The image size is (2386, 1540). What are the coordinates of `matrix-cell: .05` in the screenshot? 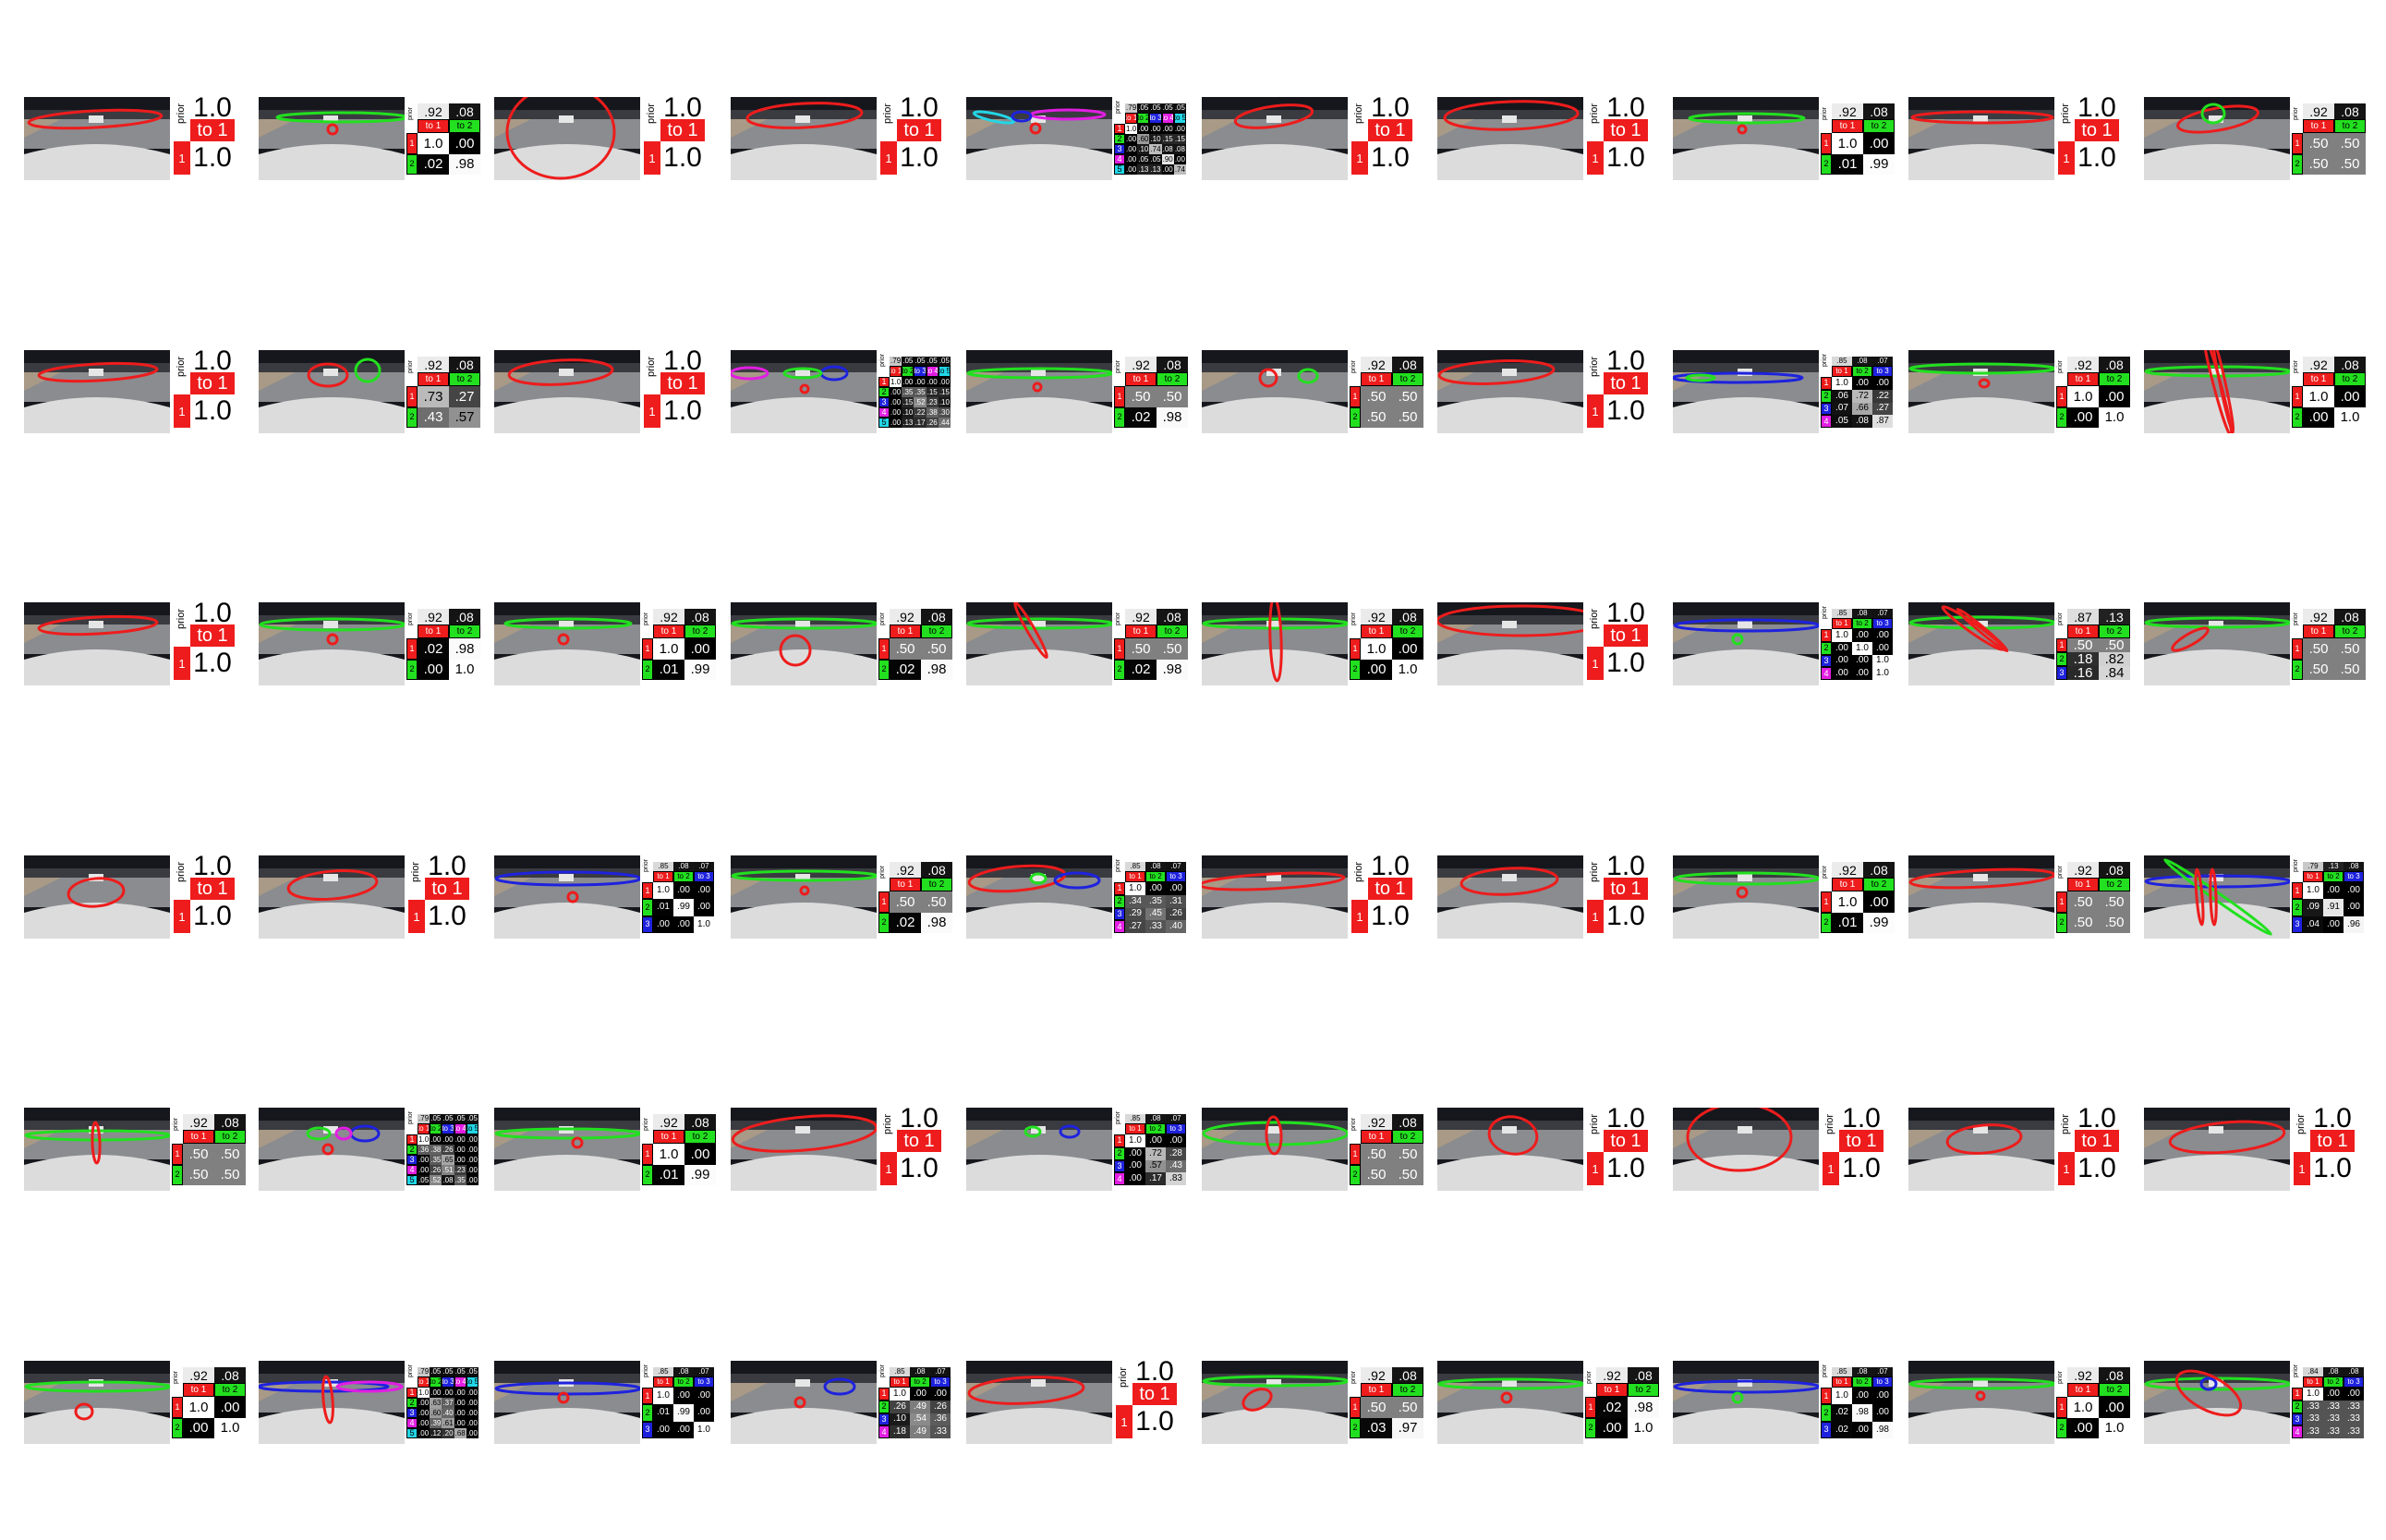 It's located at (424, 1180).